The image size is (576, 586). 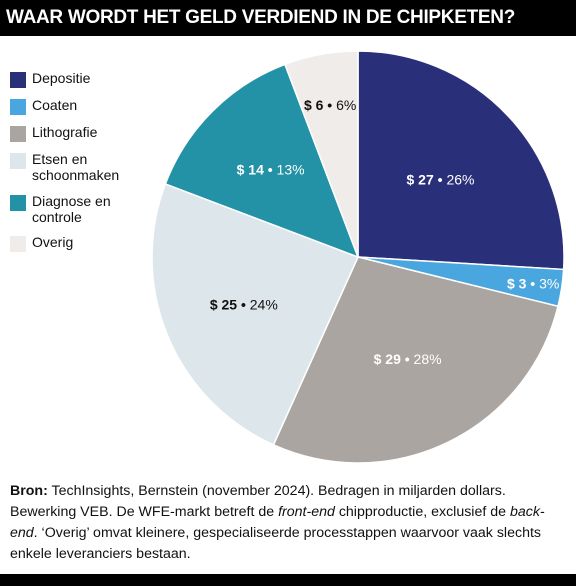 What do you see at coordinates (277, 522) in the screenshot?
I see `source-emphasis: back-end` at bounding box center [277, 522].